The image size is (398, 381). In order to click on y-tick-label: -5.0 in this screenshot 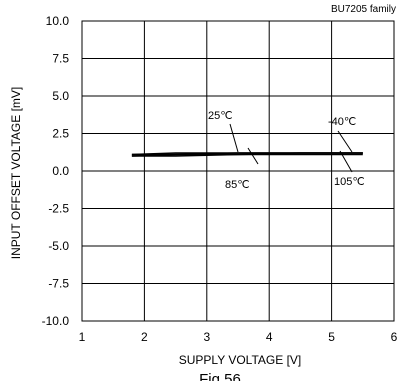, I will do `click(58, 246)`.